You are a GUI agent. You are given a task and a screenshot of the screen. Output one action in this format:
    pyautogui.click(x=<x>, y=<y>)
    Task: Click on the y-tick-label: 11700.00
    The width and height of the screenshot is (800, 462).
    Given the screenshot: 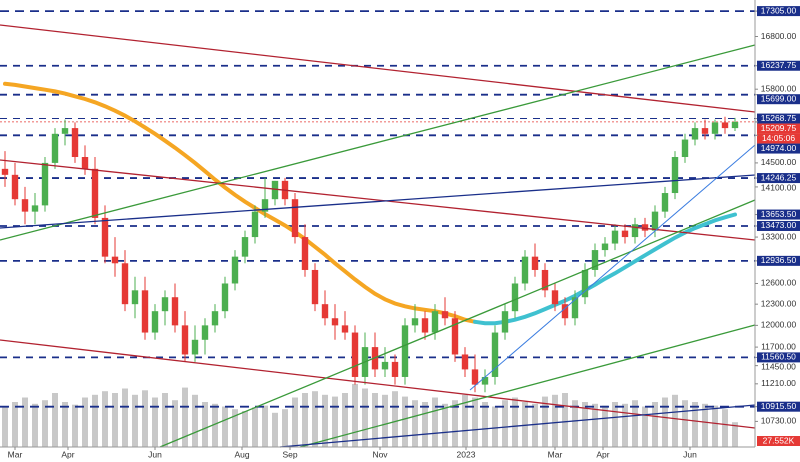 What is the action you would take?
    pyautogui.click(x=778, y=346)
    